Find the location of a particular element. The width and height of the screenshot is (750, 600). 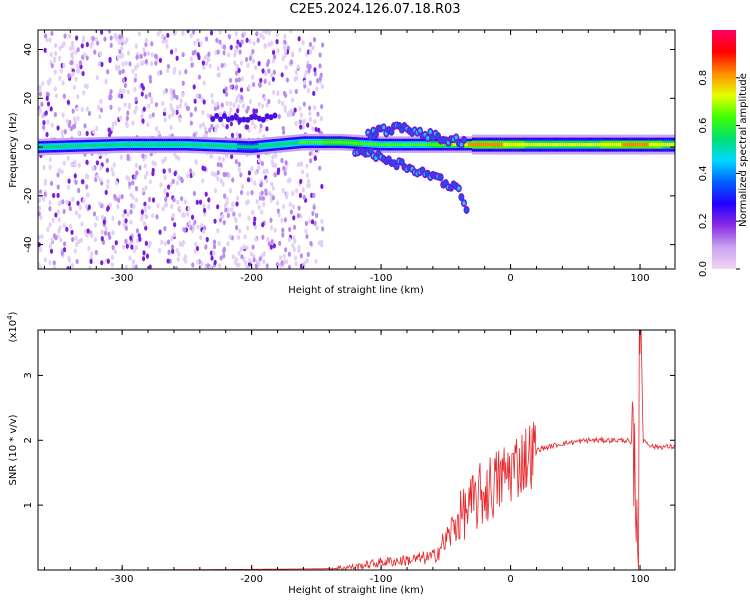

x-tick-label: -200 is located at coordinates (251, 278).